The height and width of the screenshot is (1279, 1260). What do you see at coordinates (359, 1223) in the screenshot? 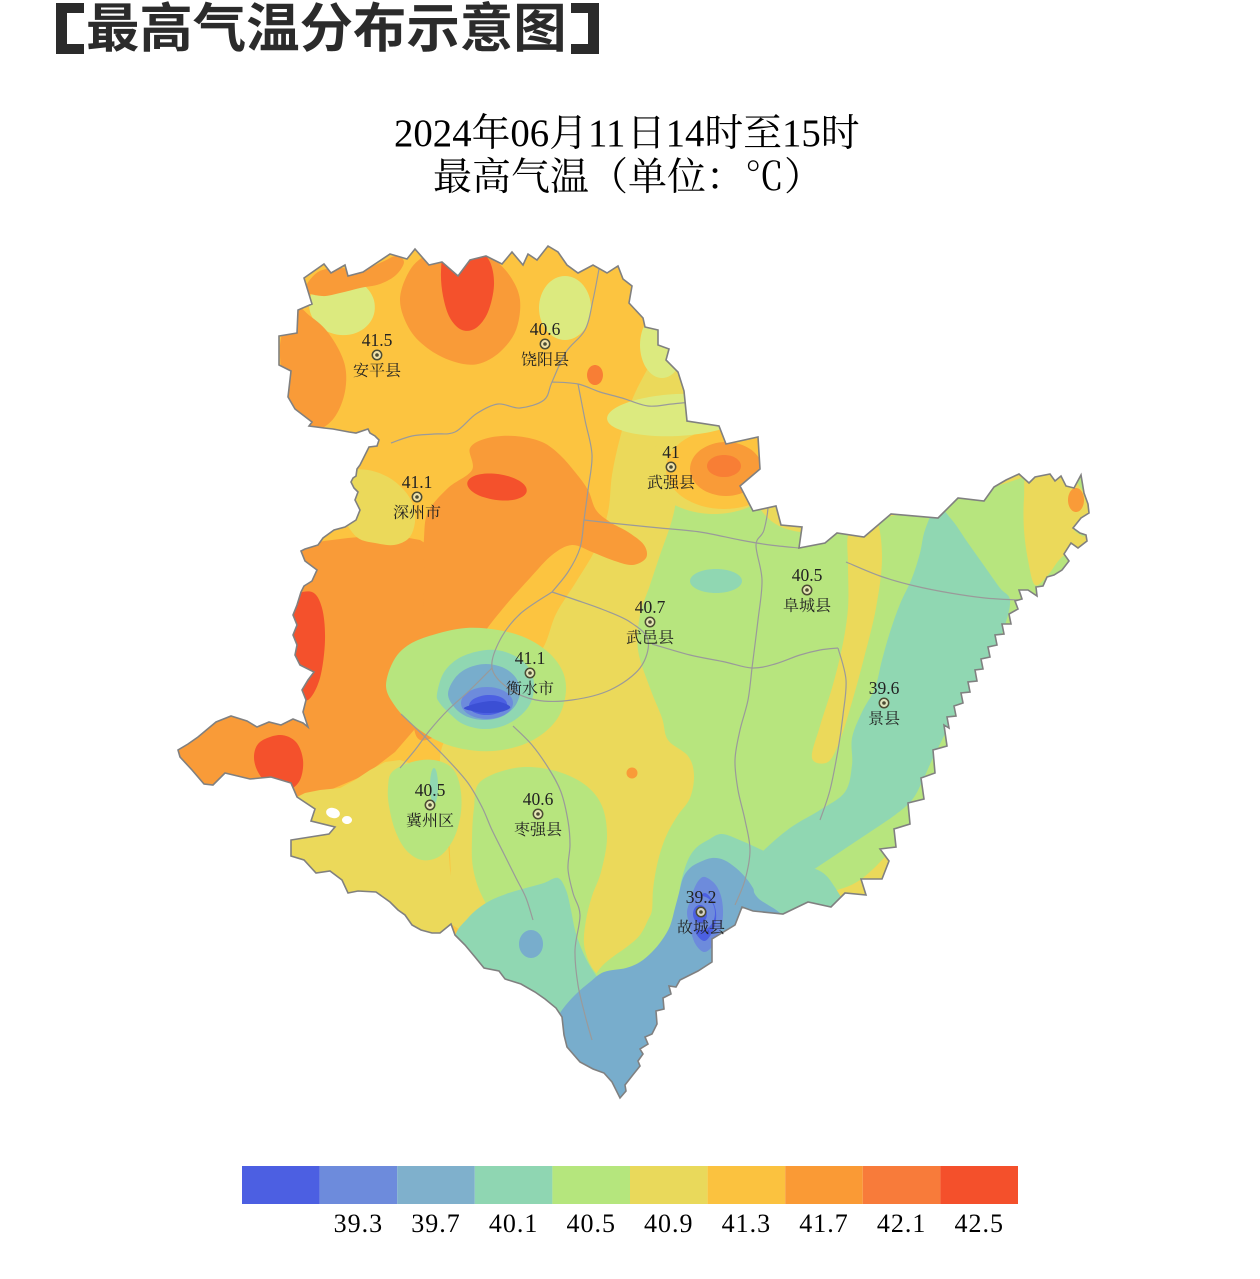
I see `svg-text: 39.3` at bounding box center [359, 1223].